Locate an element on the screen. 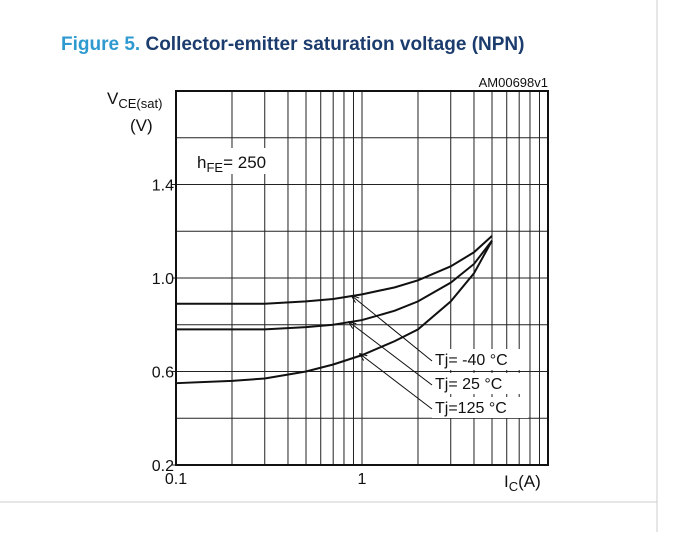 The width and height of the screenshot is (673, 537). x-tick-label: 1 is located at coordinates (362, 479).